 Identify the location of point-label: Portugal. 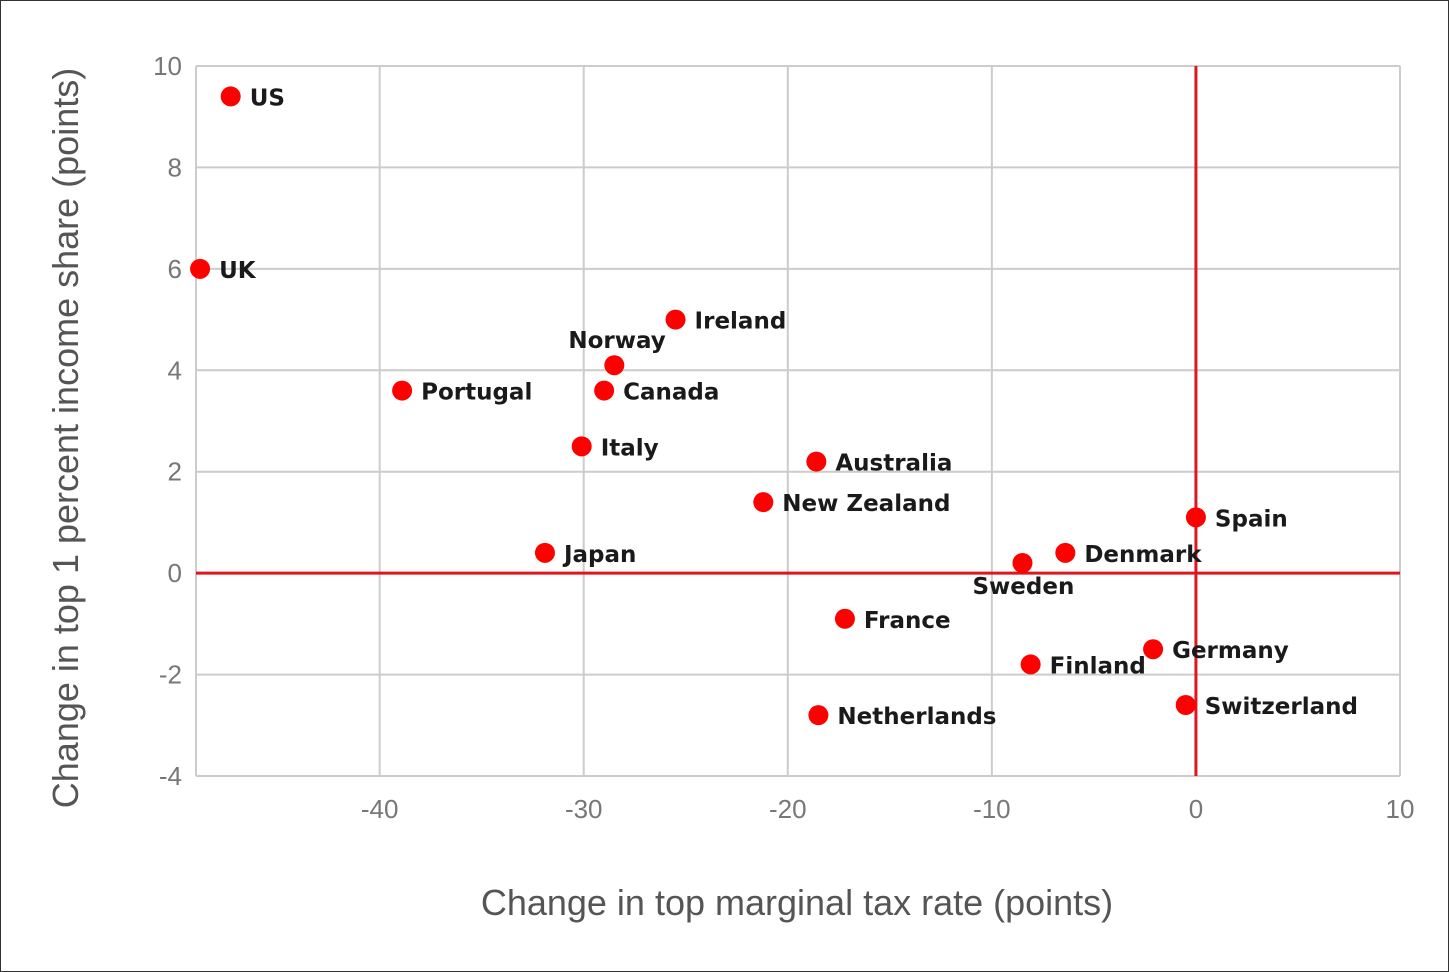
(476, 393).